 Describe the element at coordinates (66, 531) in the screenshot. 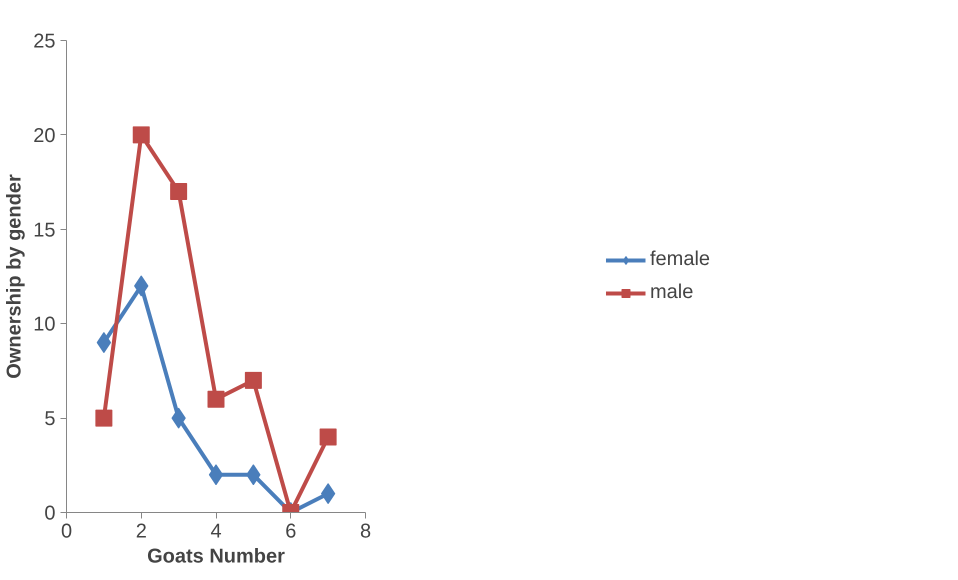

I see `x-tick-label: 0` at that location.